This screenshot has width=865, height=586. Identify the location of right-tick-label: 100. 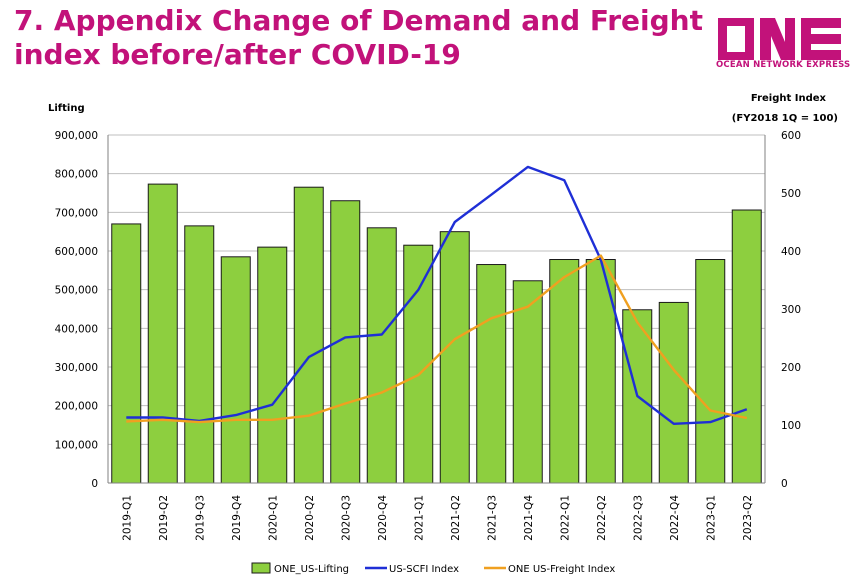
(791, 426).